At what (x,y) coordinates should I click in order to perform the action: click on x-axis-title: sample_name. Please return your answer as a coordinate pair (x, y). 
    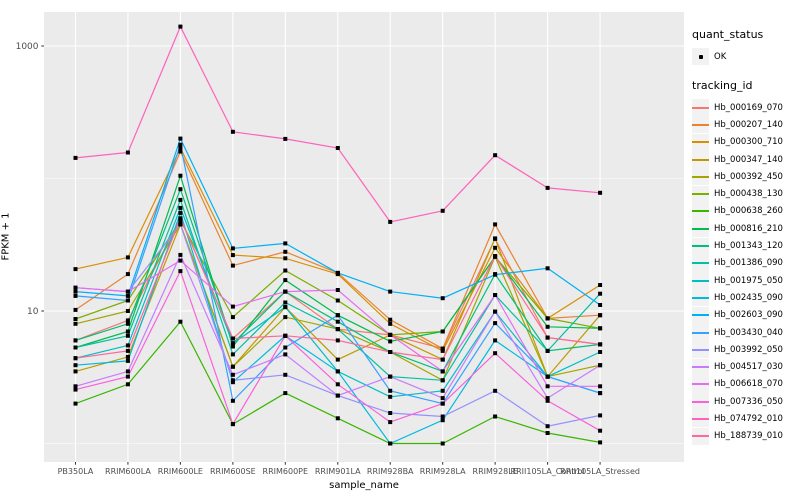
    Looking at the image, I should click on (364, 485).